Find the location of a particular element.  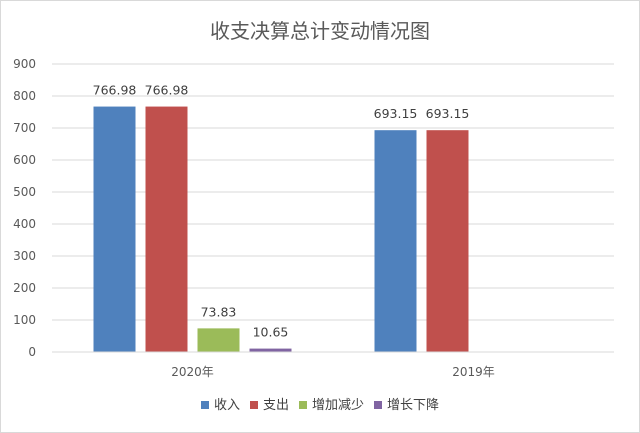

legend: 收入 支出 增加减少 增长下降 is located at coordinates (320, 405).